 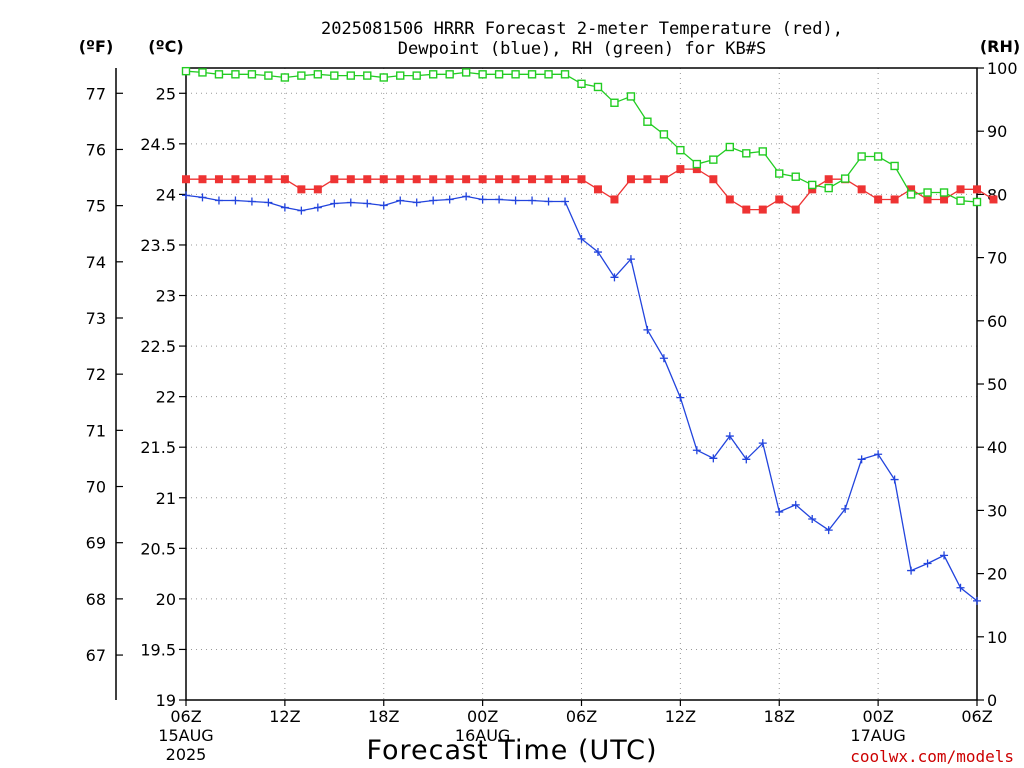 I want to click on fahrenheit-tick-label: 75, so click(x=96, y=206).